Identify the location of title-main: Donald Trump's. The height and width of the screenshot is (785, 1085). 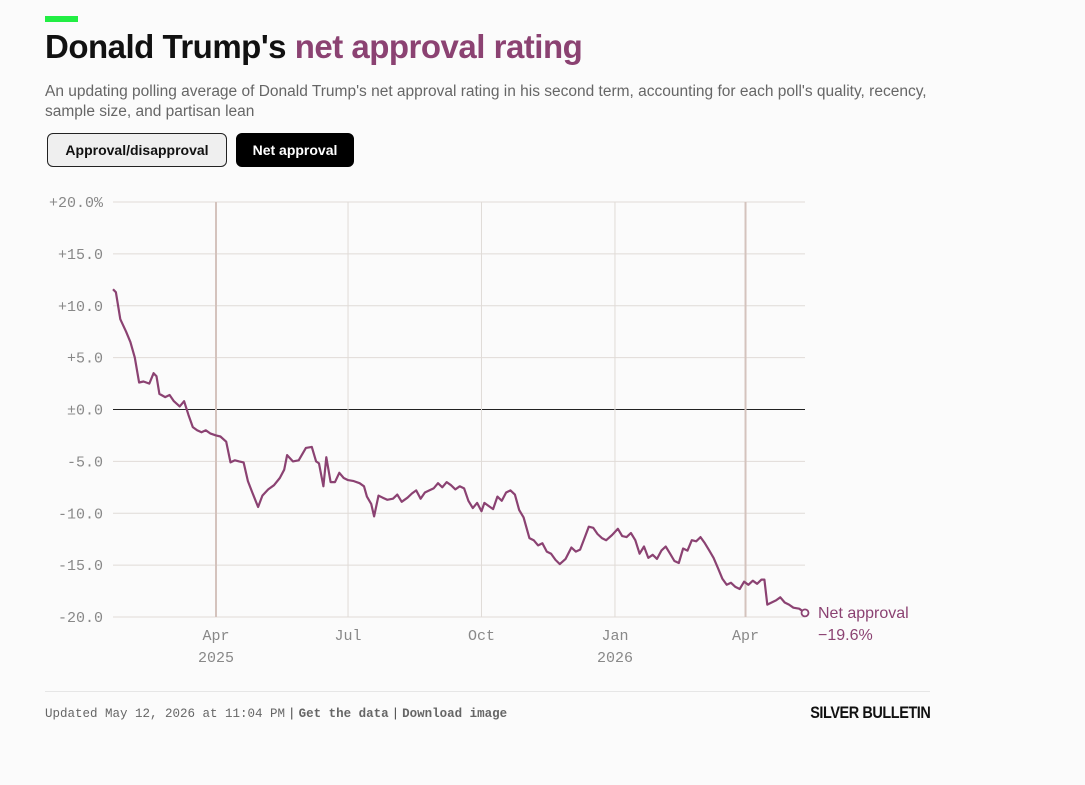
(166, 46).